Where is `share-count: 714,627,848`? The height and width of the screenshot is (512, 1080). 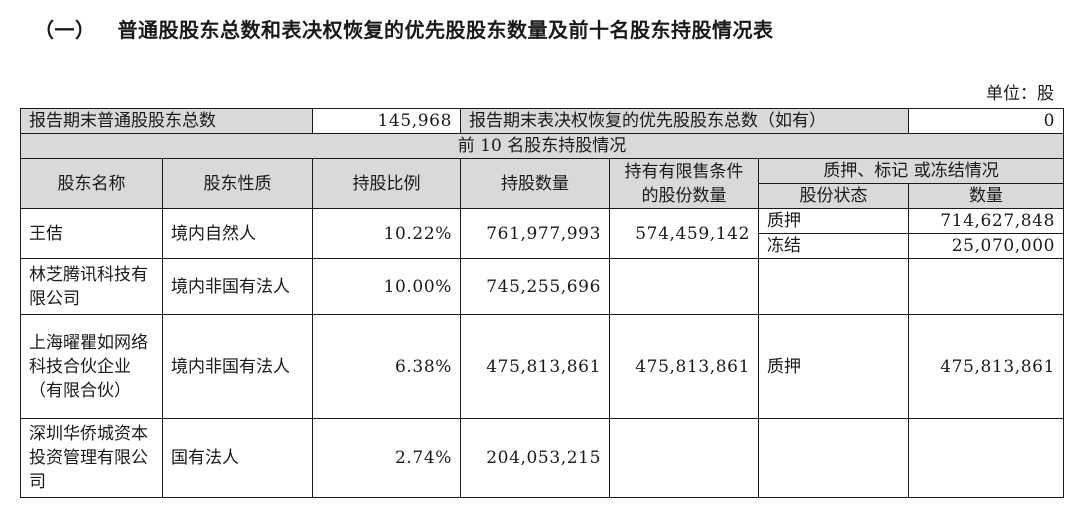 share-count: 714,627,848 is located at coordinates (986, 221).